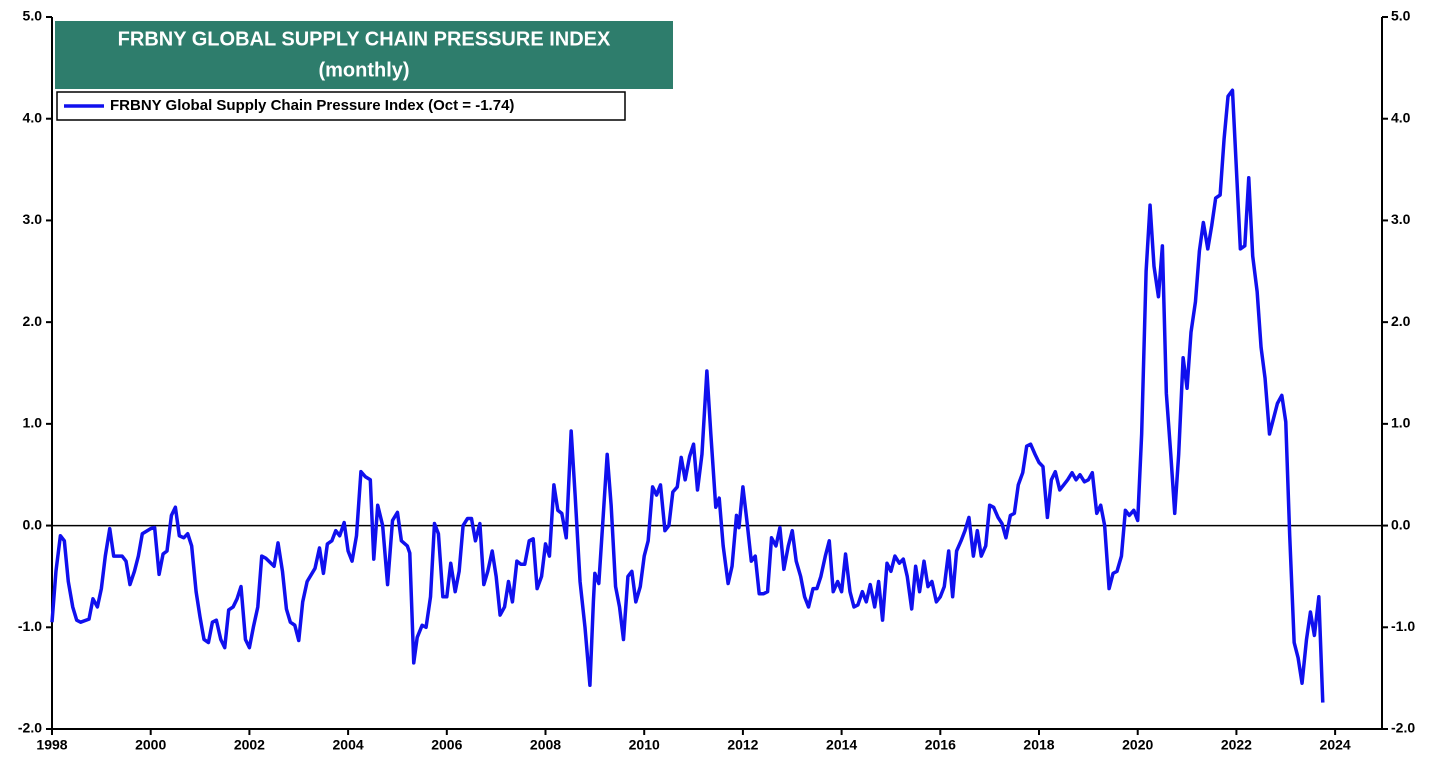 The height and width of the screenshot is (759, 1446). I want to click on y2-tick-label: 2.0, so click(1401, 321).